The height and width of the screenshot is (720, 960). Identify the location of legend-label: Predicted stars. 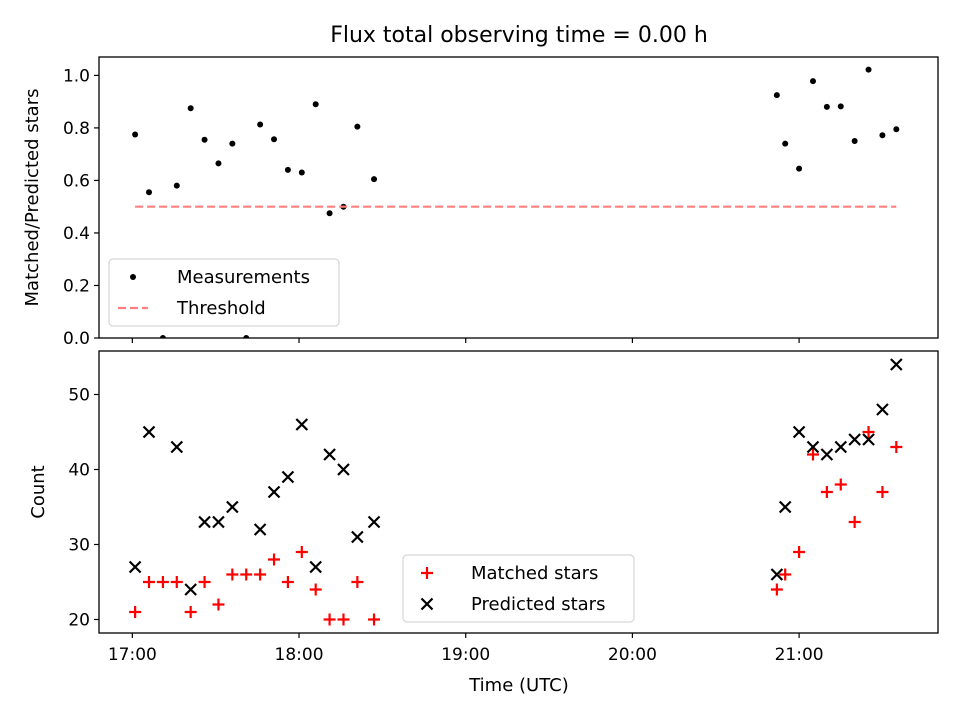
(538, 604).